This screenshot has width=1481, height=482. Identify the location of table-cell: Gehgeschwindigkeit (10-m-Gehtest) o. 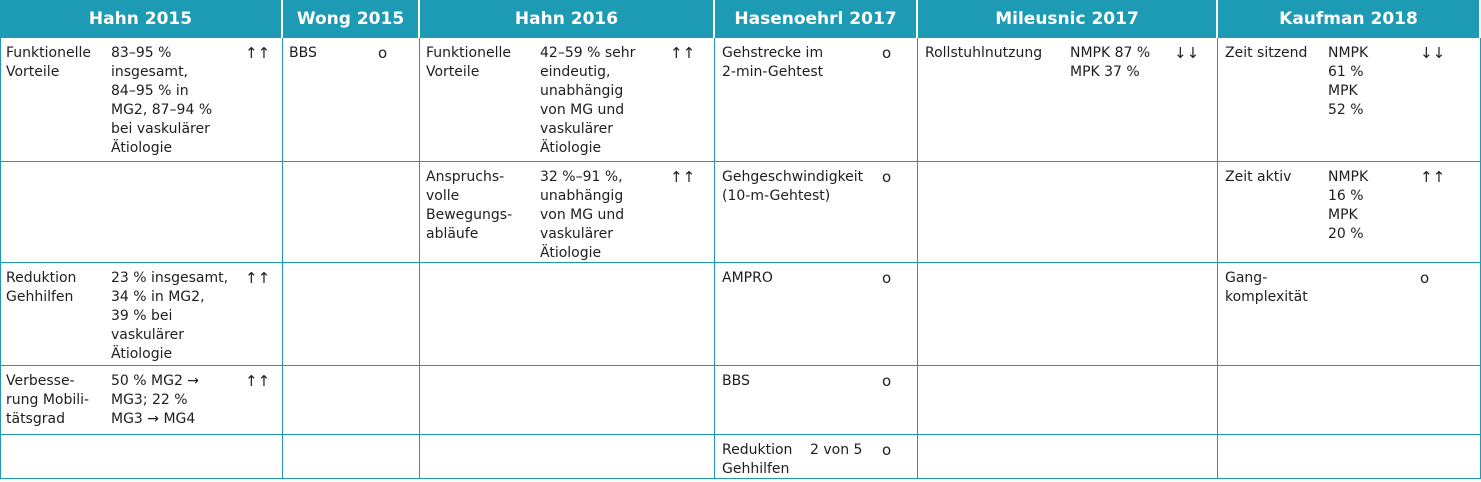
(816, 212).